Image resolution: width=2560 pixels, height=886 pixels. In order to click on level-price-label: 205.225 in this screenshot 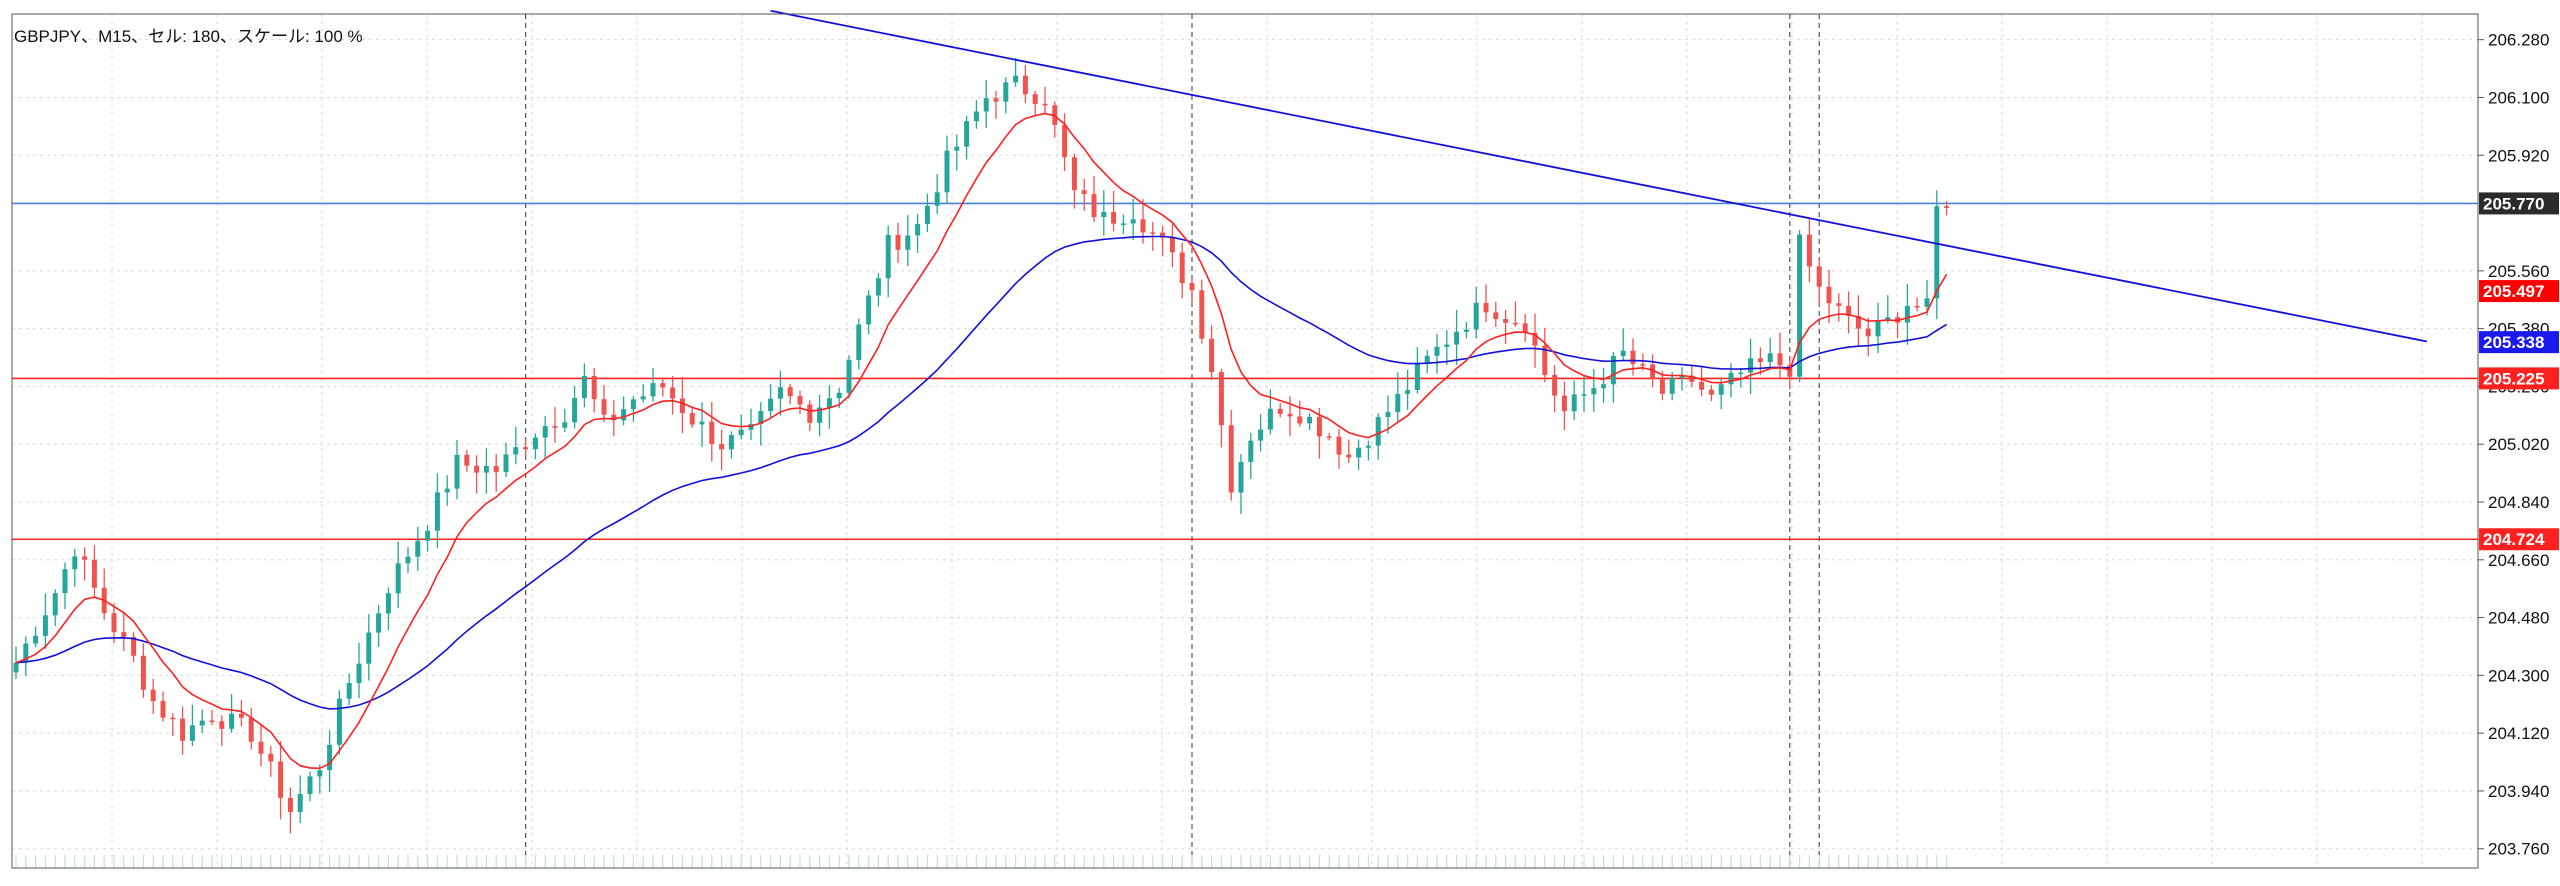, I will do `click(2513, 378)`.